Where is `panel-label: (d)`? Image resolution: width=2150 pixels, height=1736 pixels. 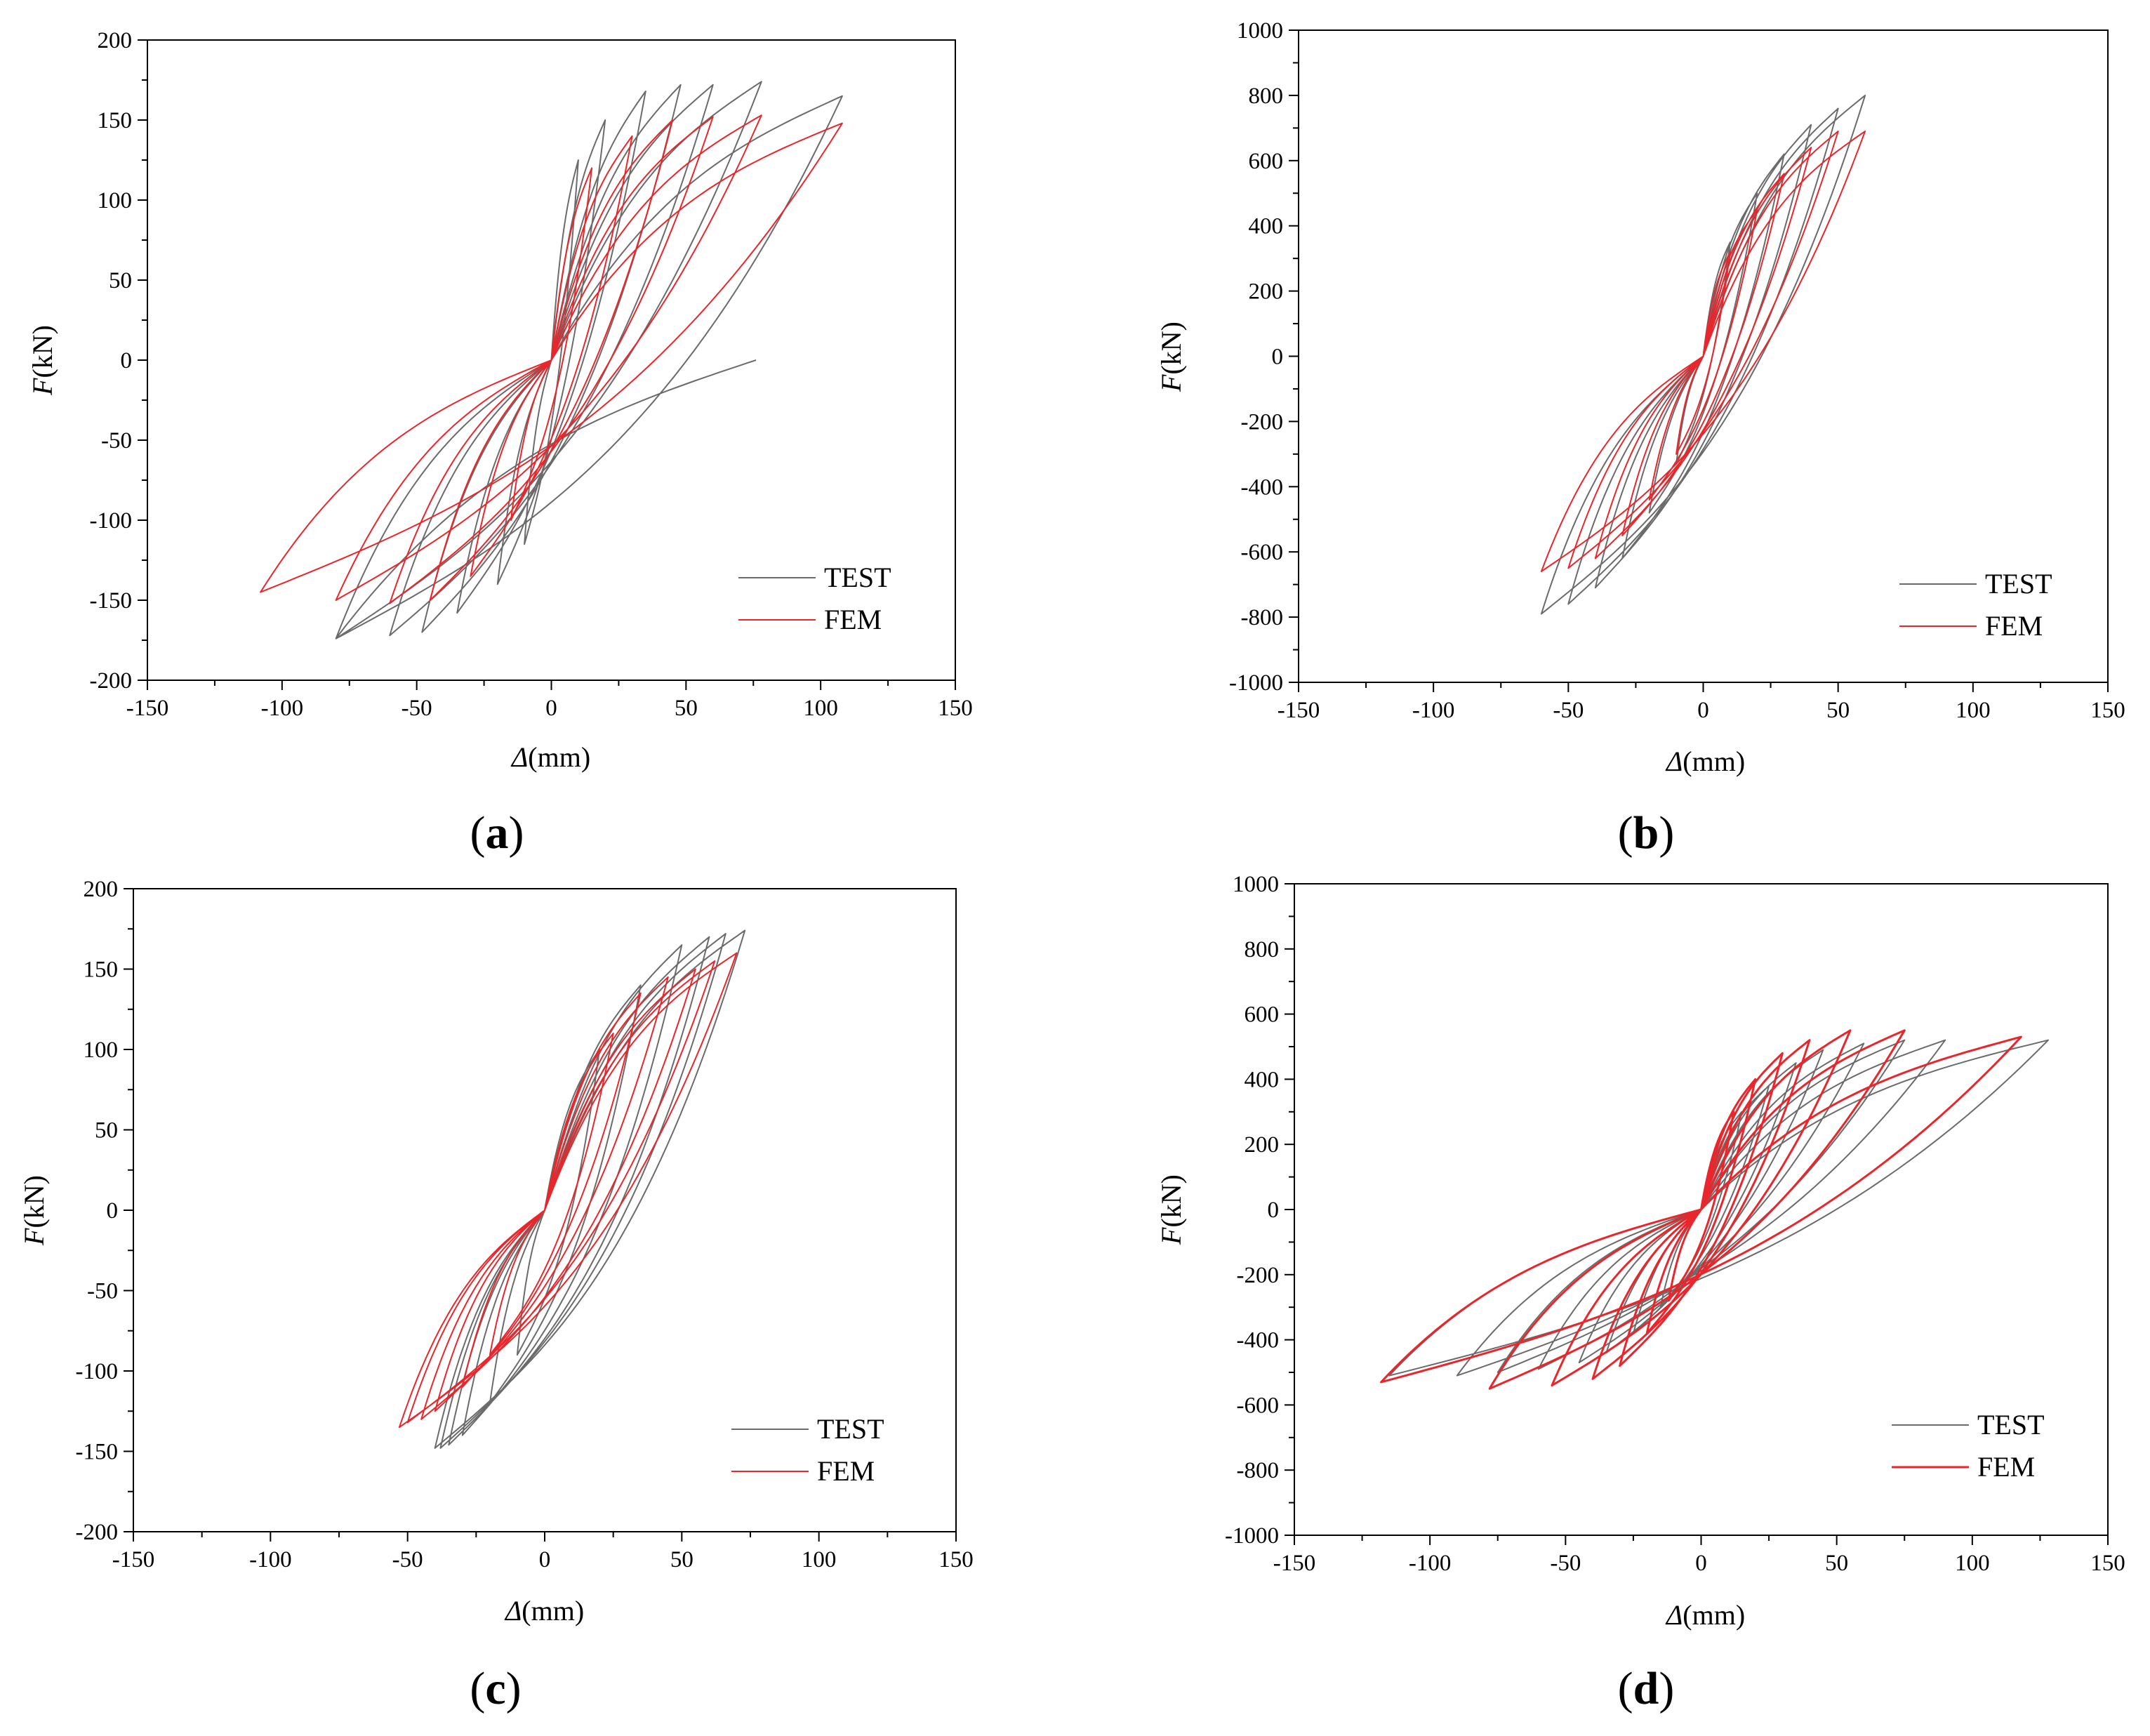
panel-label: (d) is located at coordinates (1646, 1688).